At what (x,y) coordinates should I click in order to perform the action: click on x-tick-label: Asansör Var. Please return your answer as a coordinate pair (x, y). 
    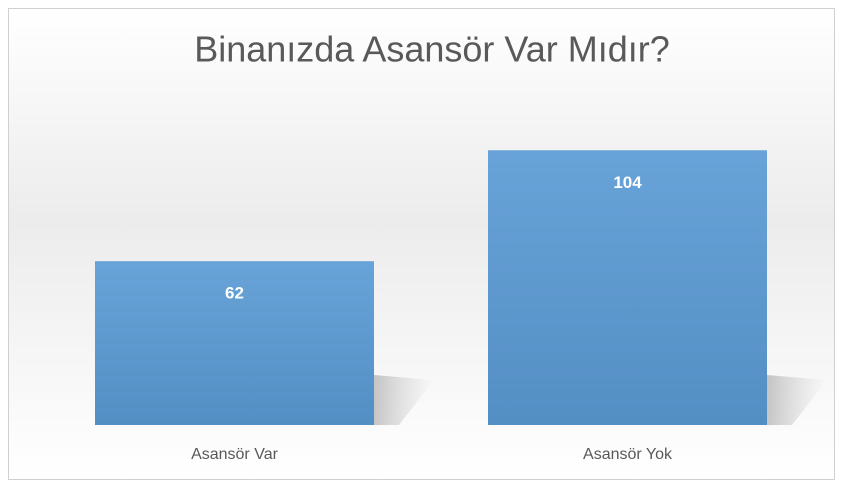
    Looking at the image, I should click on (235, 454).